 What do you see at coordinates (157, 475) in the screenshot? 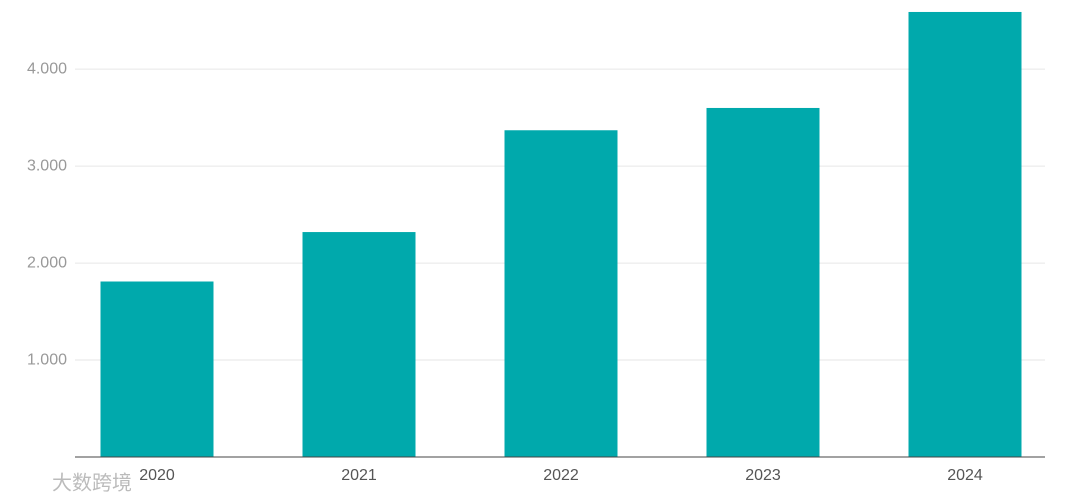
I see `x-tick-label: 2020` at bounding box center [157, 475].